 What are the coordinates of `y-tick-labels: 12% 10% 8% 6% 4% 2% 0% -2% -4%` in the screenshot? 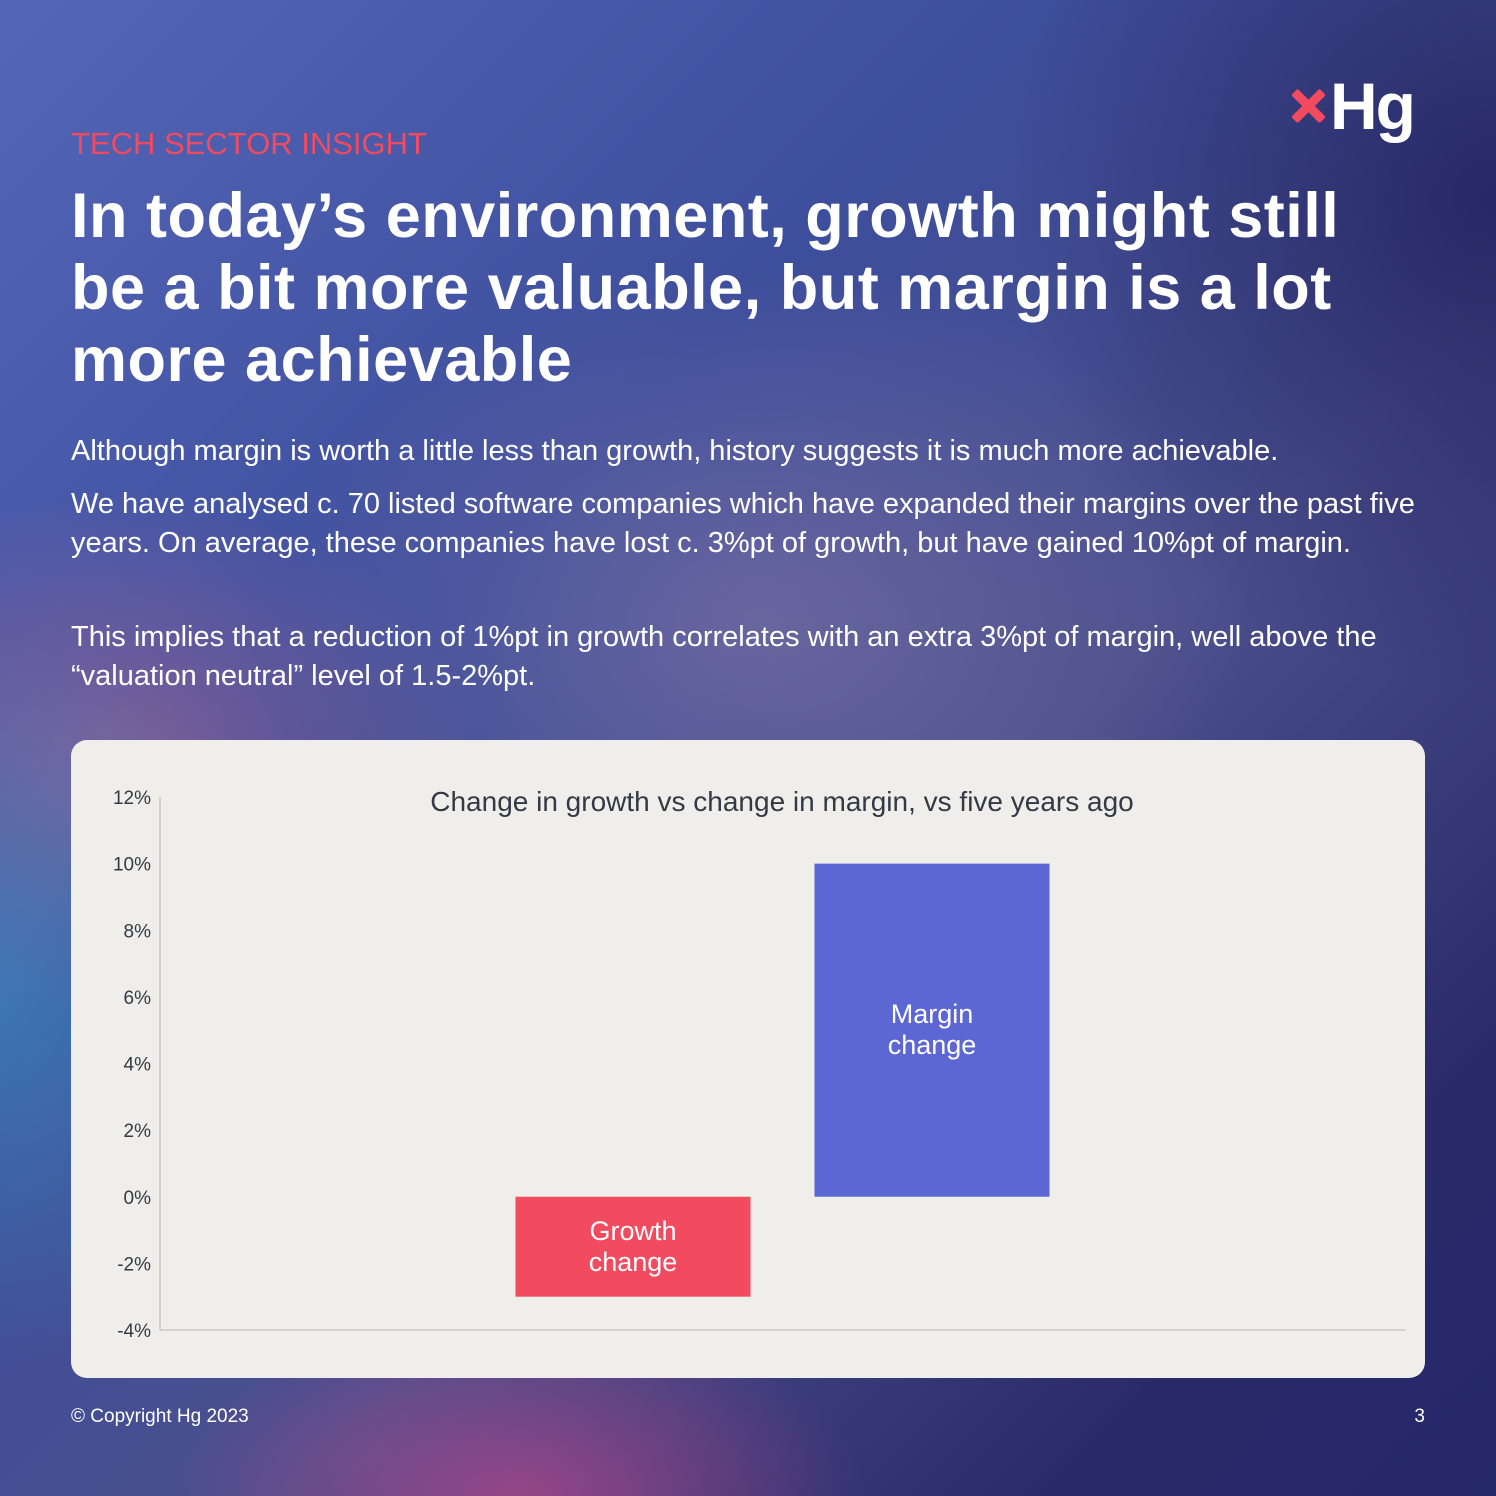 It's located at (132, 1065).